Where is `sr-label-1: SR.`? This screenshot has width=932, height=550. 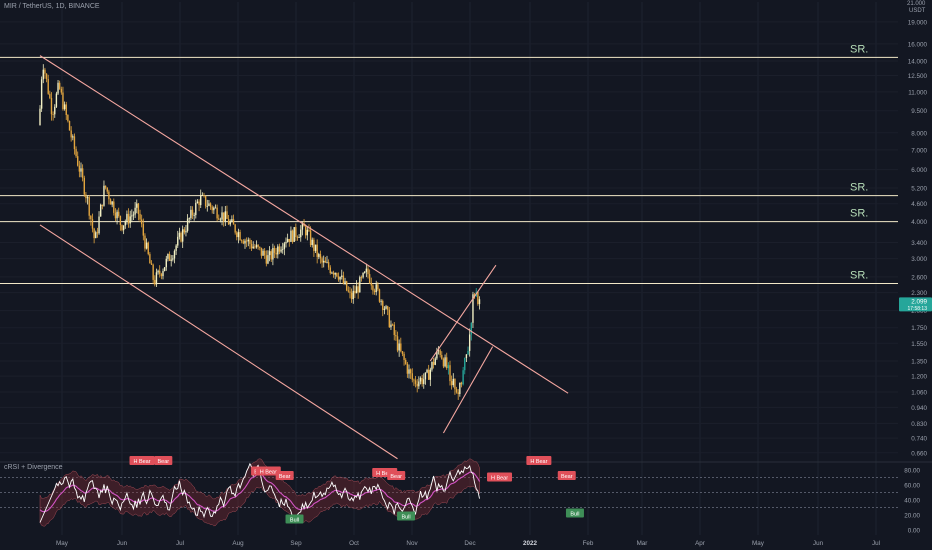 sr-label-1: SR. is located at coordinates (859, 188).